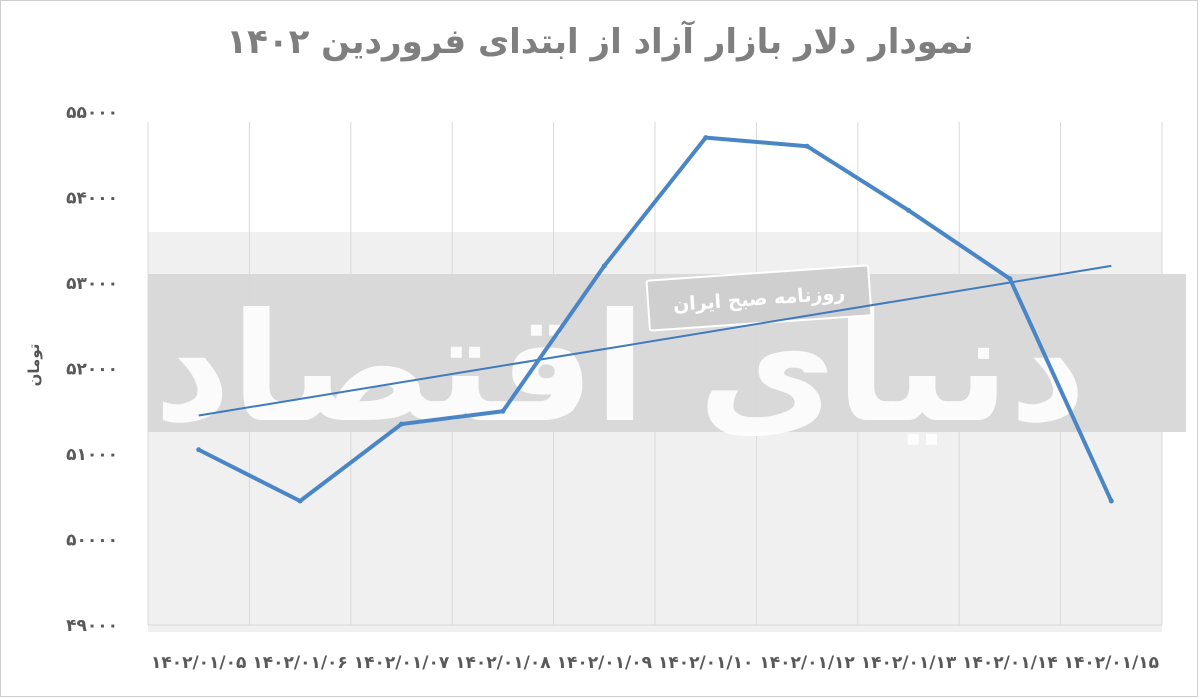 Image resolution: width=1200 pixels, height=699 pixels. I want to click on x-tick-label: ۱۴۰۲/۰۱/۱۰, so click(705, 663).